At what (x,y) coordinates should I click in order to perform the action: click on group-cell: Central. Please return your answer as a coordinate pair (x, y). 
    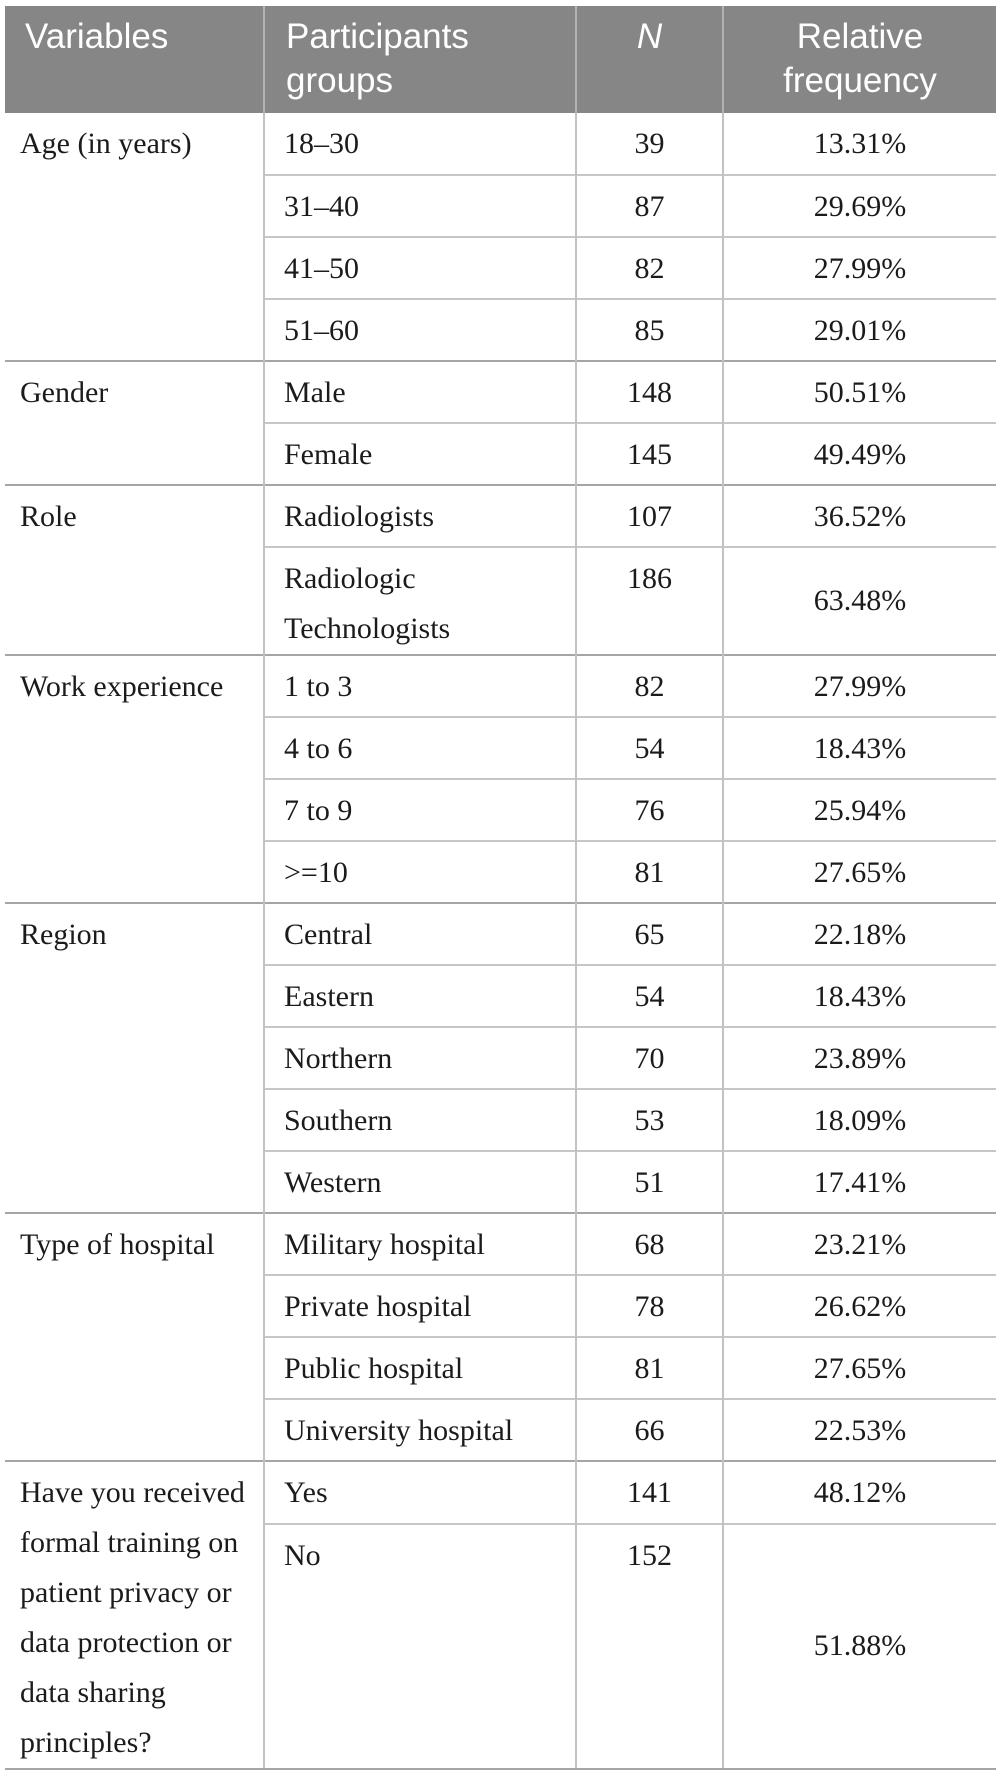
    Looking at the image, I should click on (419, 933).